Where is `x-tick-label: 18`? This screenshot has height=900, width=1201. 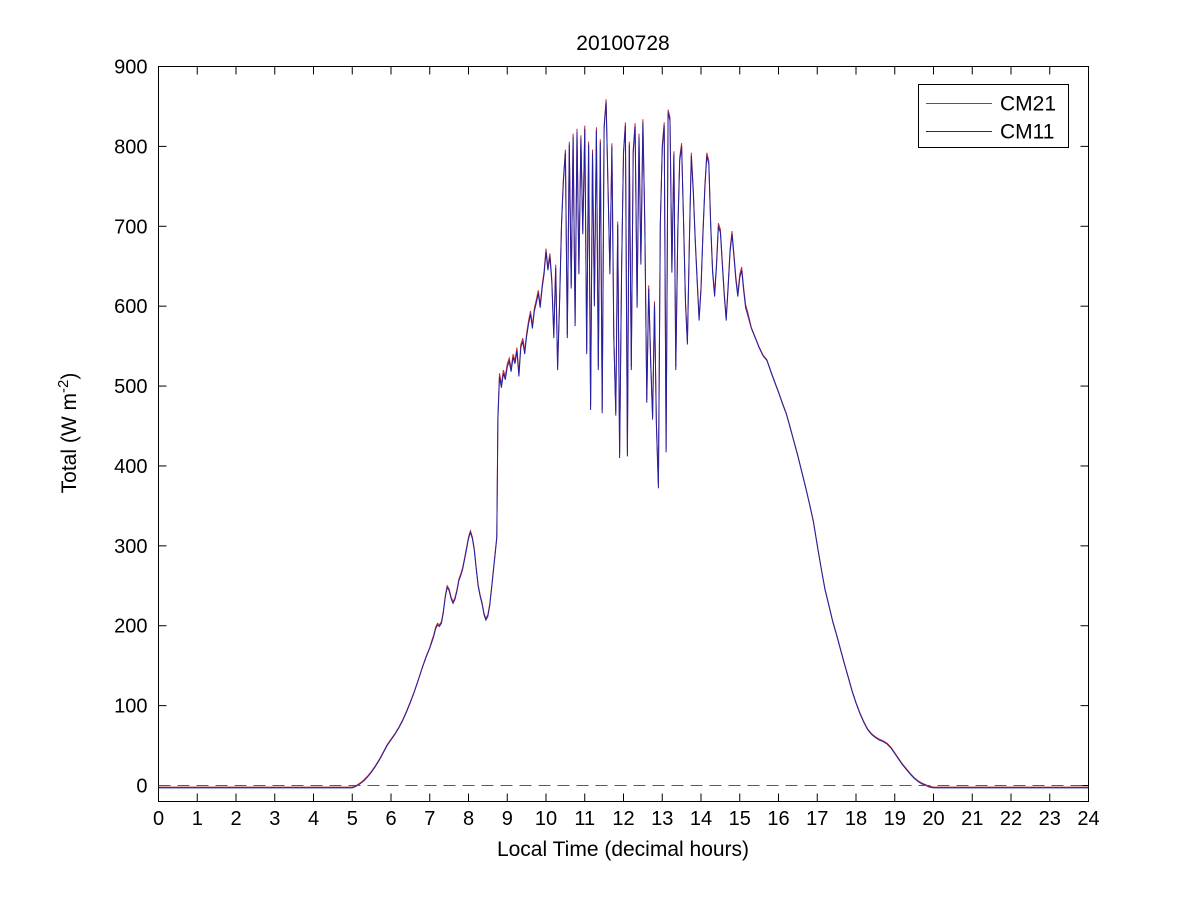
x-tick-label: 18 is located at coordinates (856, 819).